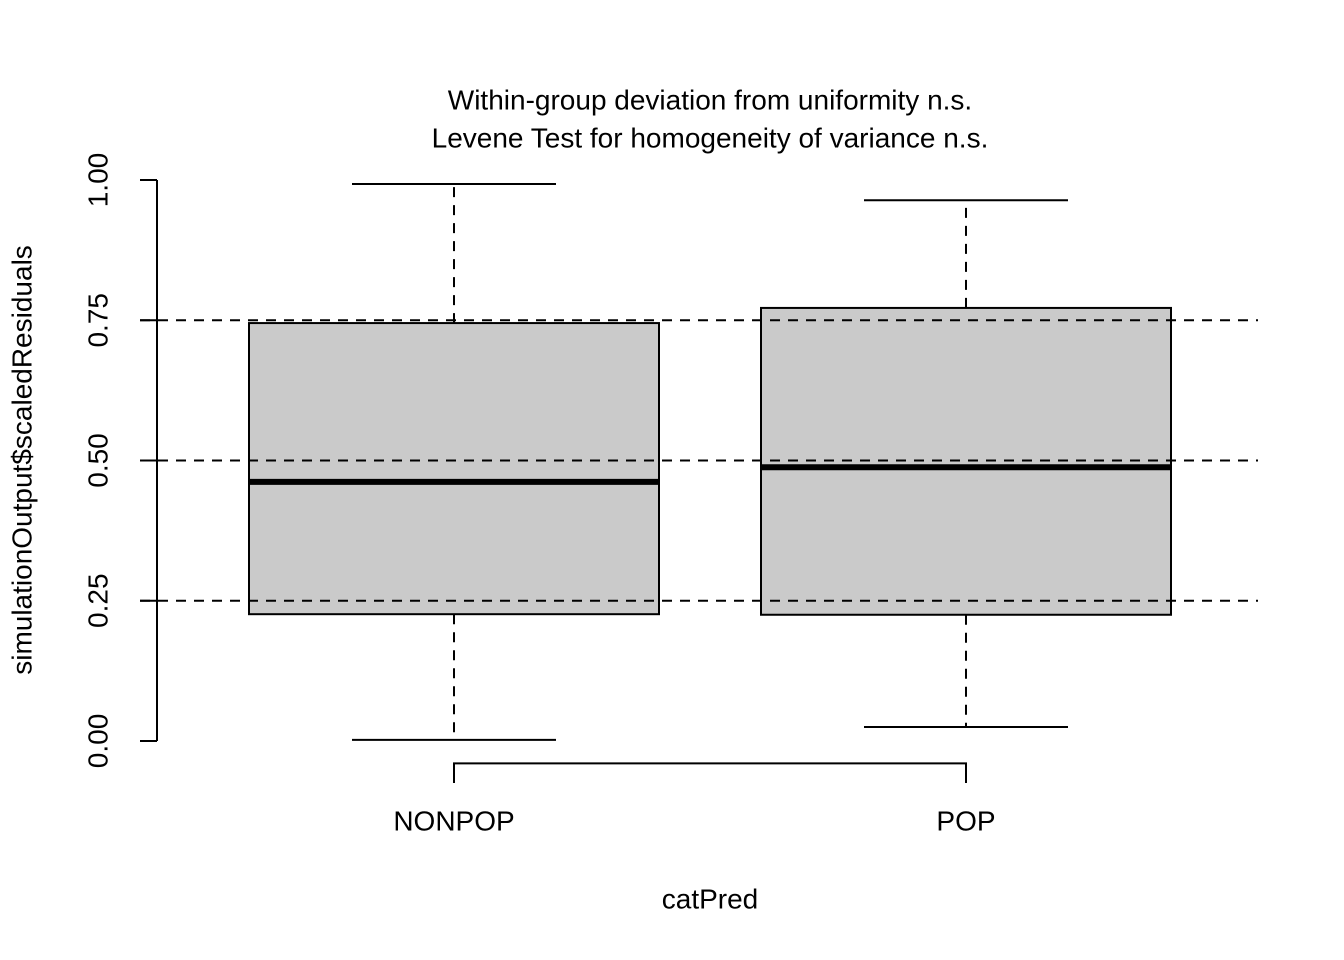  Describe the element at coordinates (97, 180) in the screenshot. I see `y-tick-label: 1.00` at that location.